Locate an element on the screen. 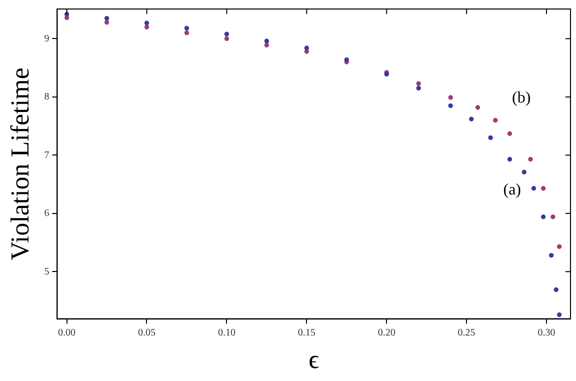 The height and width of the screenshot is (381, 576). series-label: (a) is located at coordinates (512, 189).